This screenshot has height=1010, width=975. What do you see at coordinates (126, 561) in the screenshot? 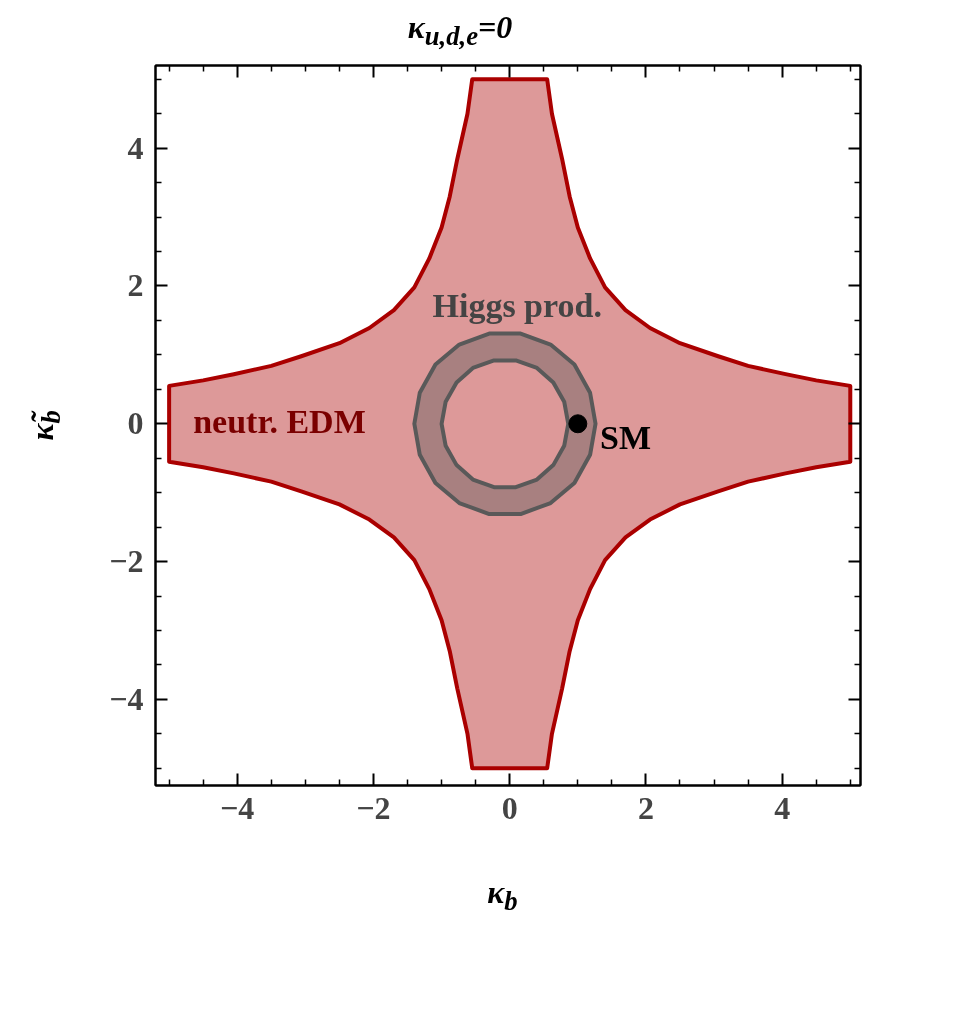
I see `y-tick-label: −2` at bounding box center [126, 561].